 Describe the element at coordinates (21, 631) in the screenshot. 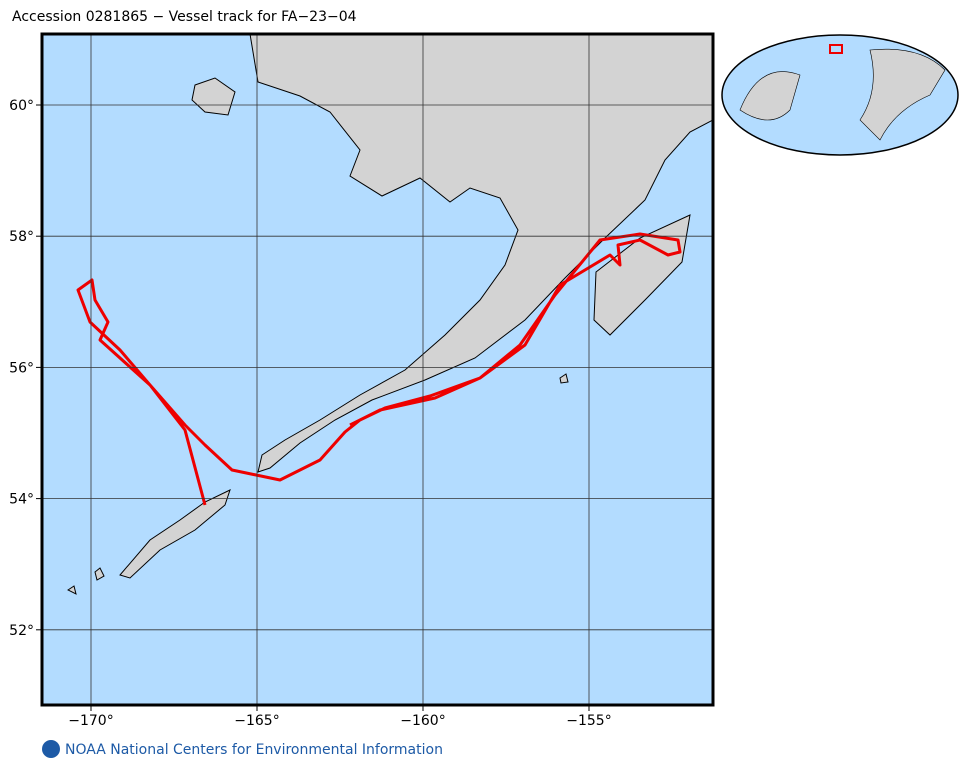

I see `y-tick-label: 52°` at that location.